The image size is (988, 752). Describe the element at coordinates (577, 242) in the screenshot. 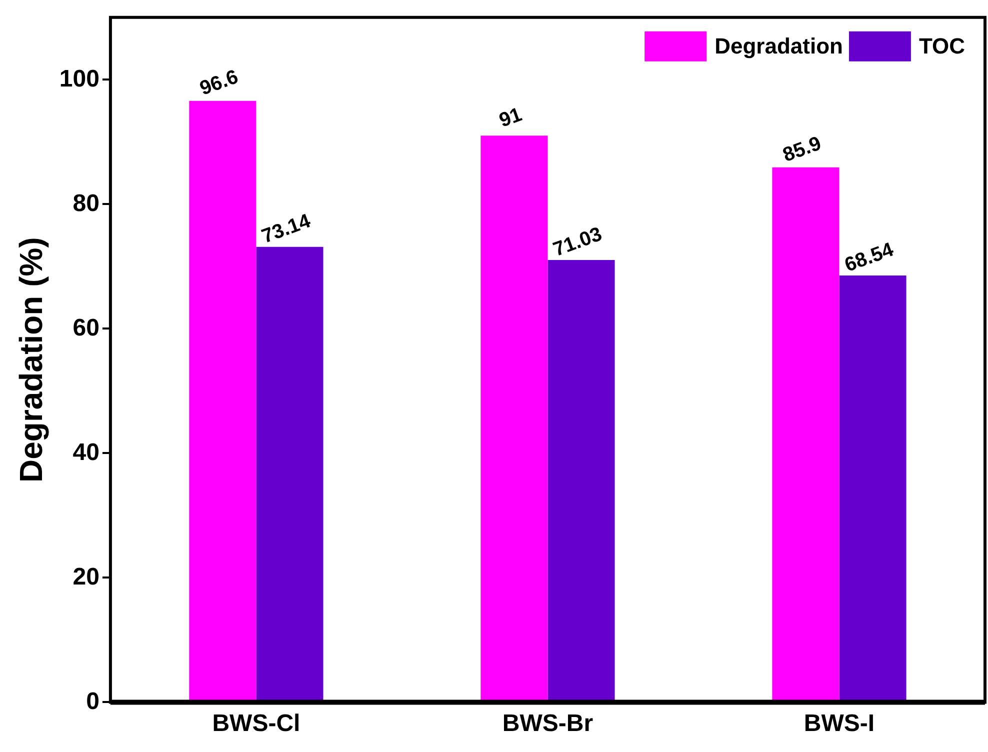

I see `data-label: 71.03` at that location.